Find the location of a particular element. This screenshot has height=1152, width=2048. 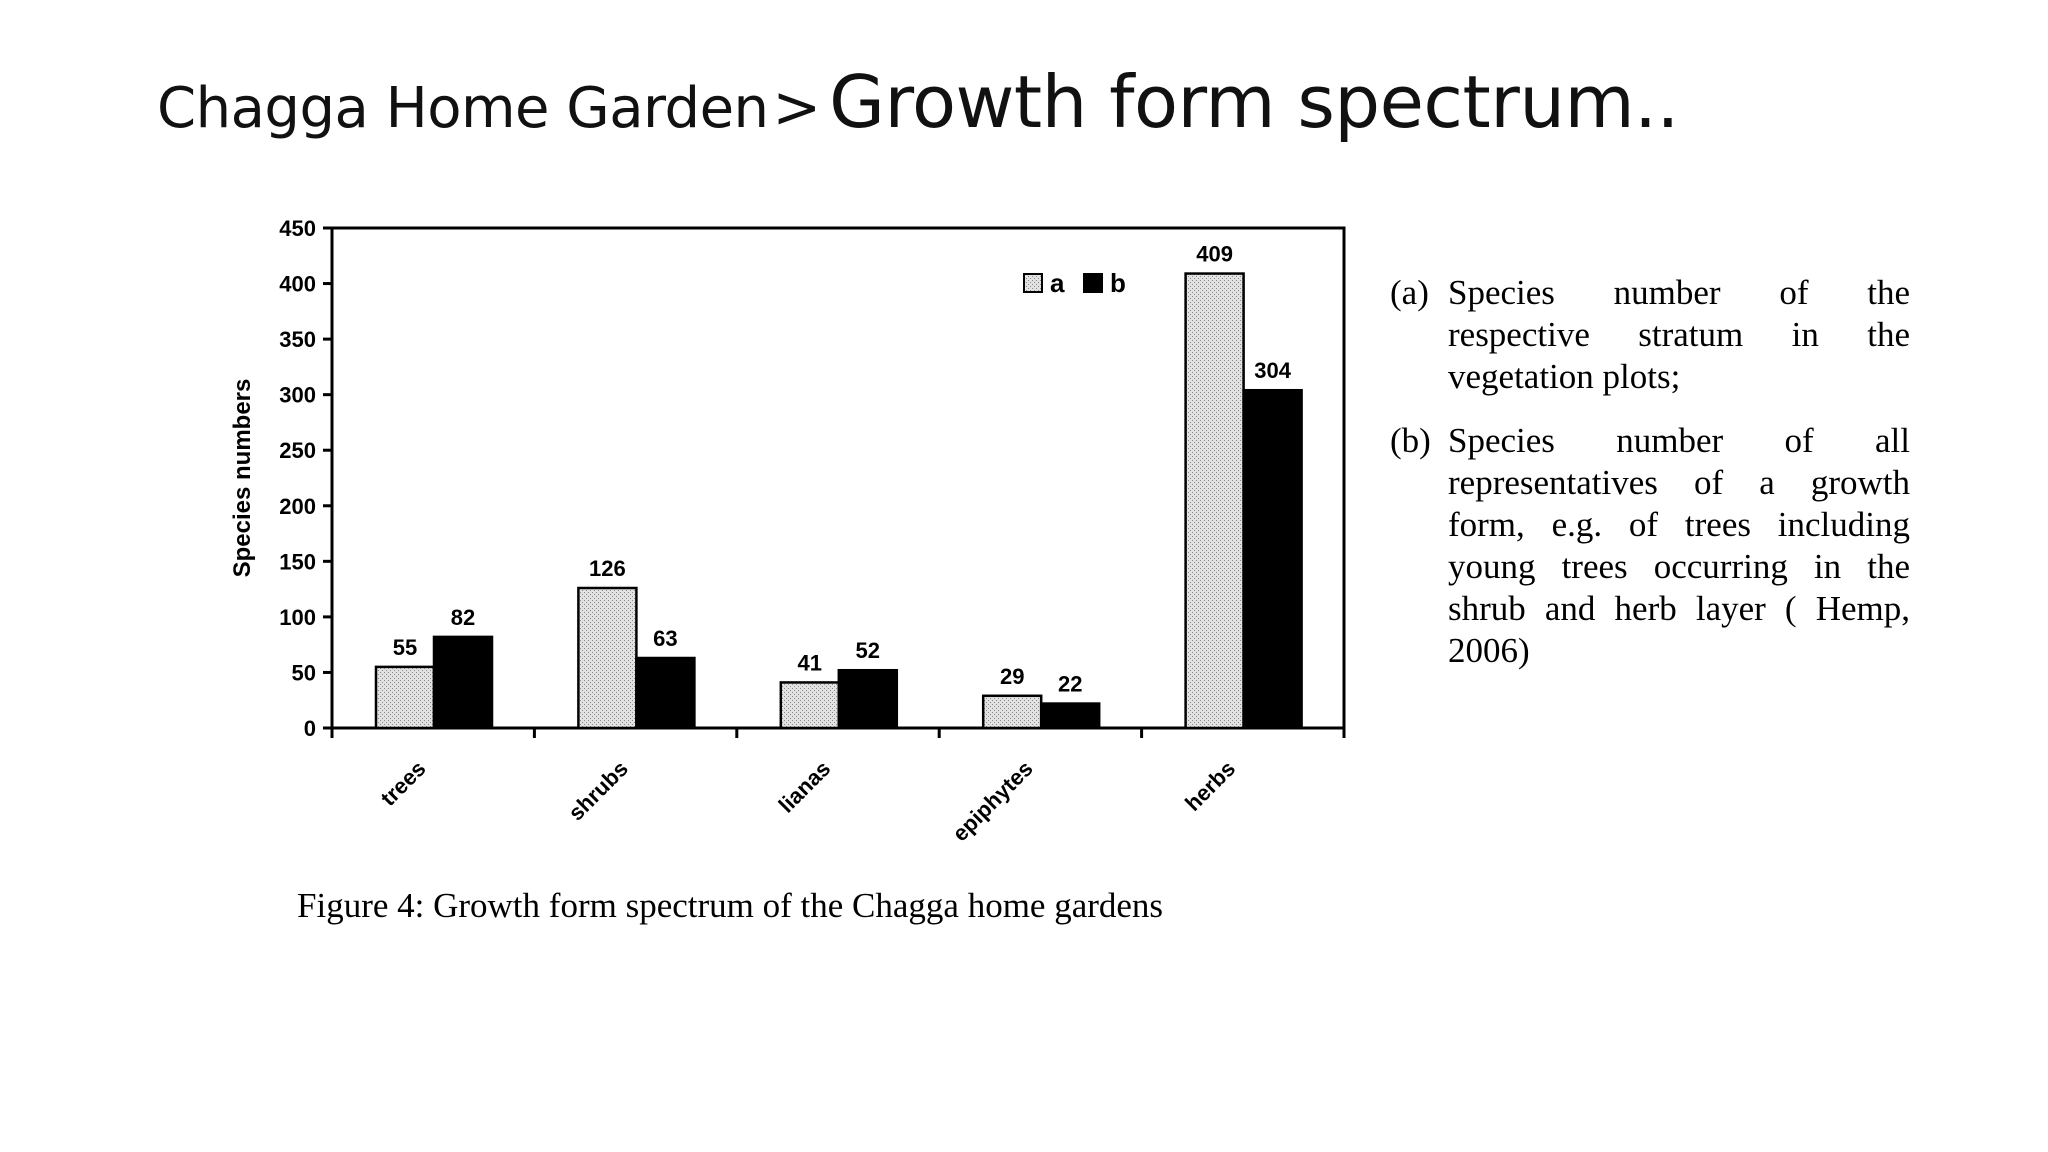

data-label-a-herbs: 409 is located at coordinates (1214, 254).